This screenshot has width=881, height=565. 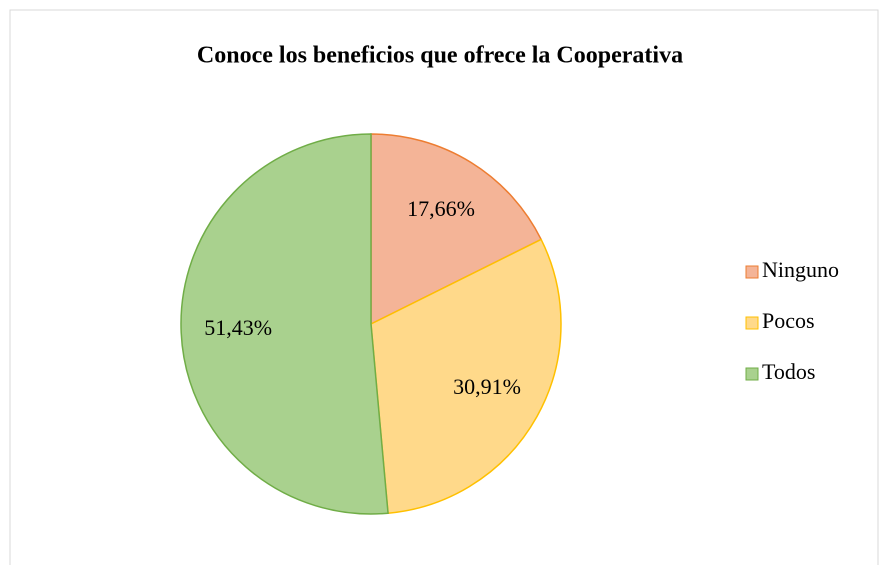 I want to click on data-label: 30,91%, so click(x=487, y=386).